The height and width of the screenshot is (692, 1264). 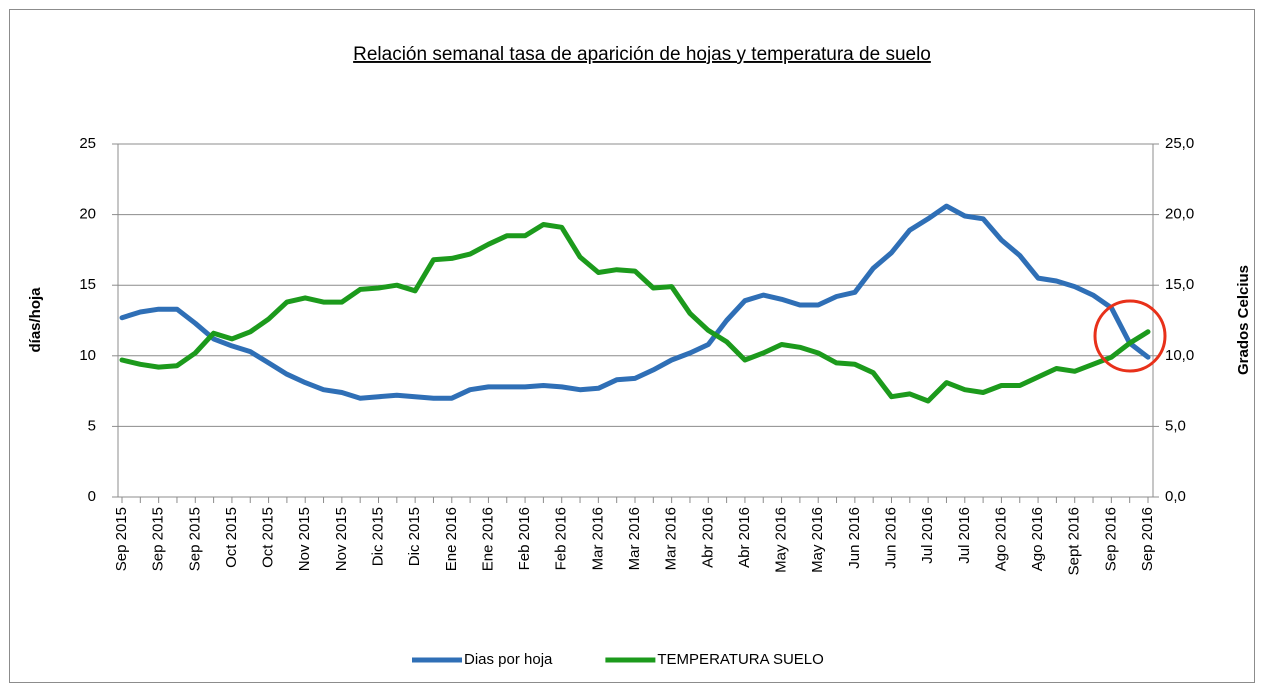 What do you see at coordinates (1130, 336) in the screenshot?
I see `highlight-circle` at bounding box center [1130, 336].